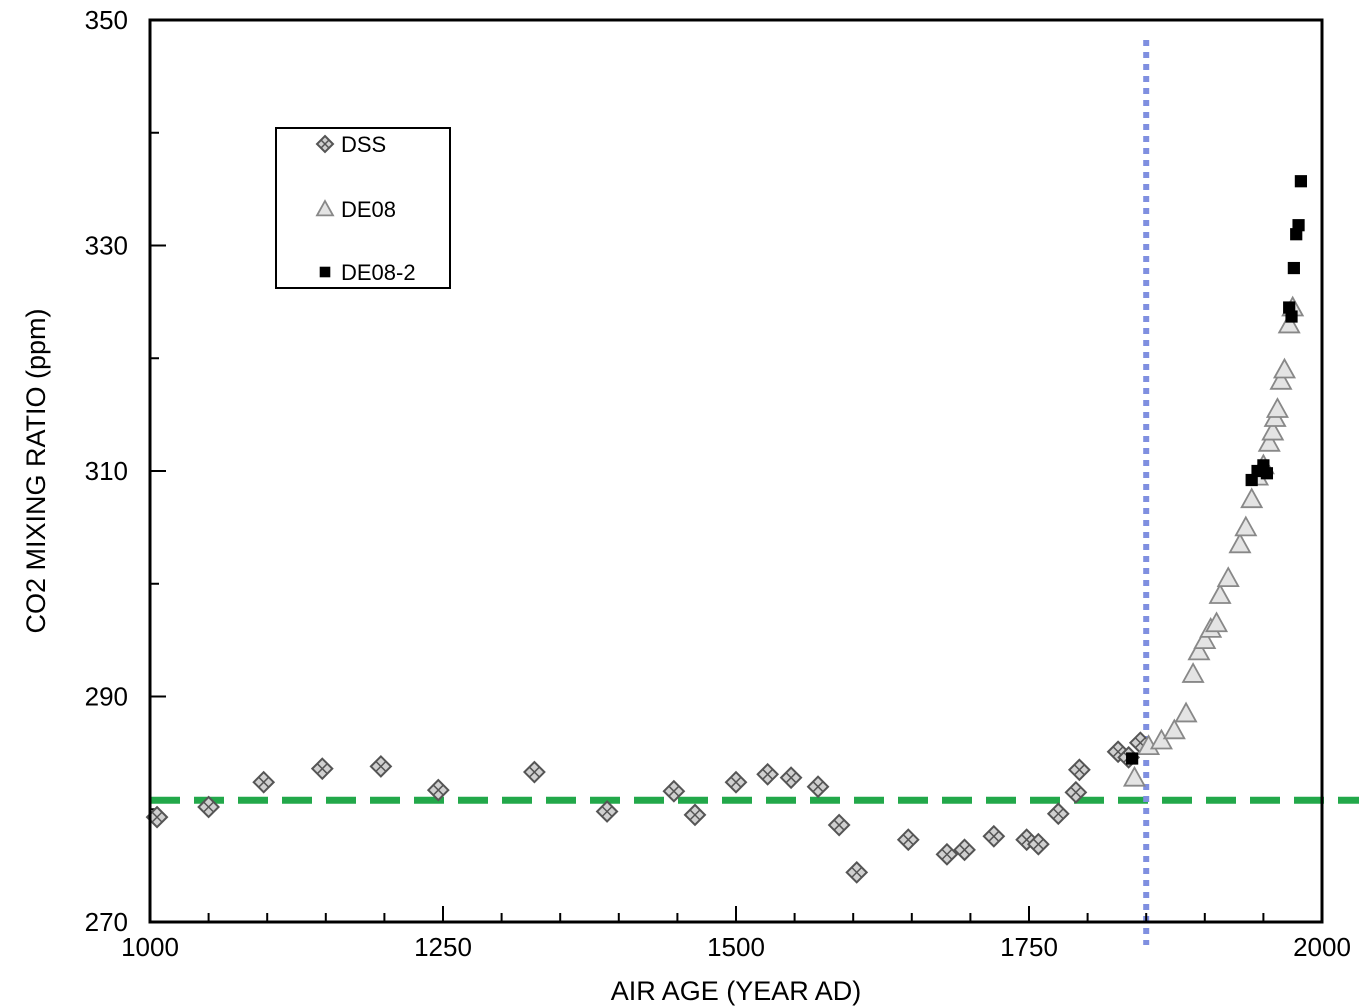 Image resolution: width=1359 pixels, height=1008 pixels. Describe the element at coordinates (106, 697) in the screenshot. I see `y-tick-label: 290` at that location.